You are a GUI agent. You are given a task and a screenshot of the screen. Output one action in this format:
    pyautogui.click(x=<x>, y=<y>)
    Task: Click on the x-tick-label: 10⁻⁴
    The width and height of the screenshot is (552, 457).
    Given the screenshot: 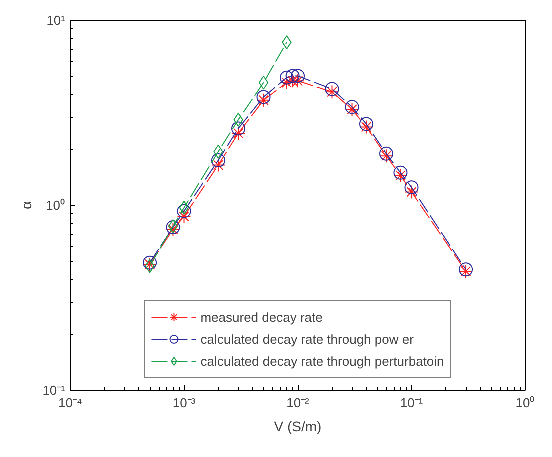 What is the action you would take?
    pyautogui.click(x=70, y=403)
    